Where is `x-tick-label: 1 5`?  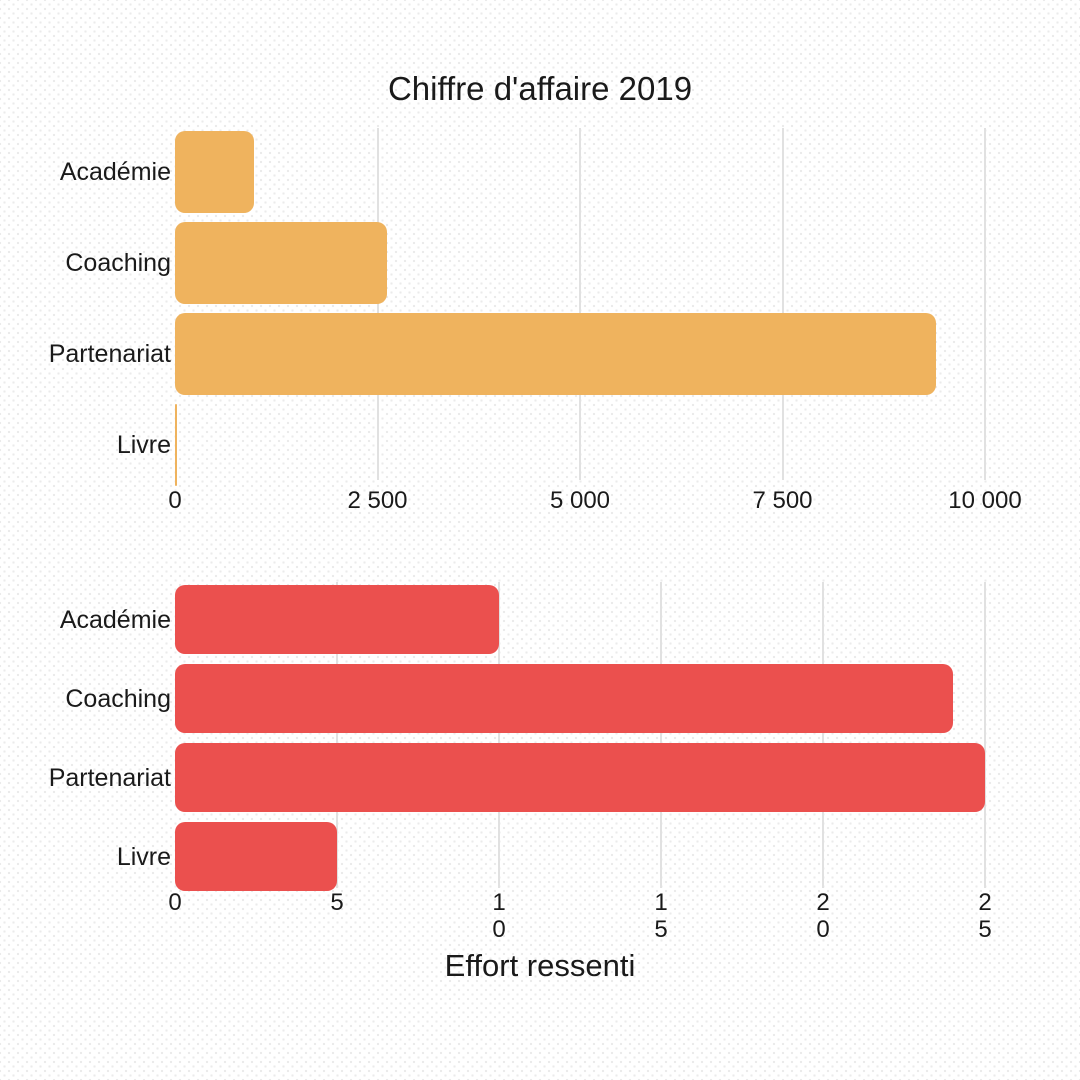
x-tick-label: 1 5 is located at coordinates (661, 916).